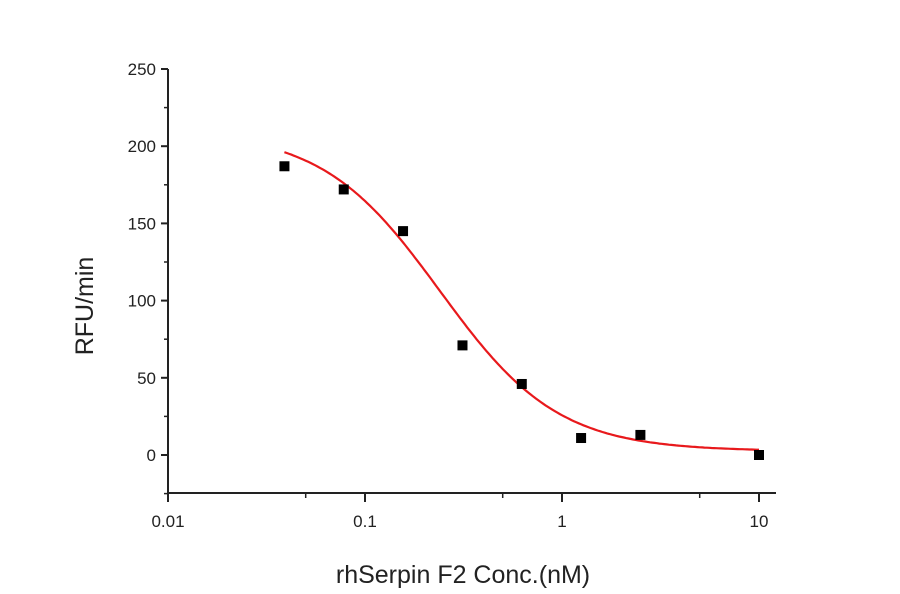 This screenshot has height=594, width=900. I want to click on x-tick-label: 10, so click(759, 521).